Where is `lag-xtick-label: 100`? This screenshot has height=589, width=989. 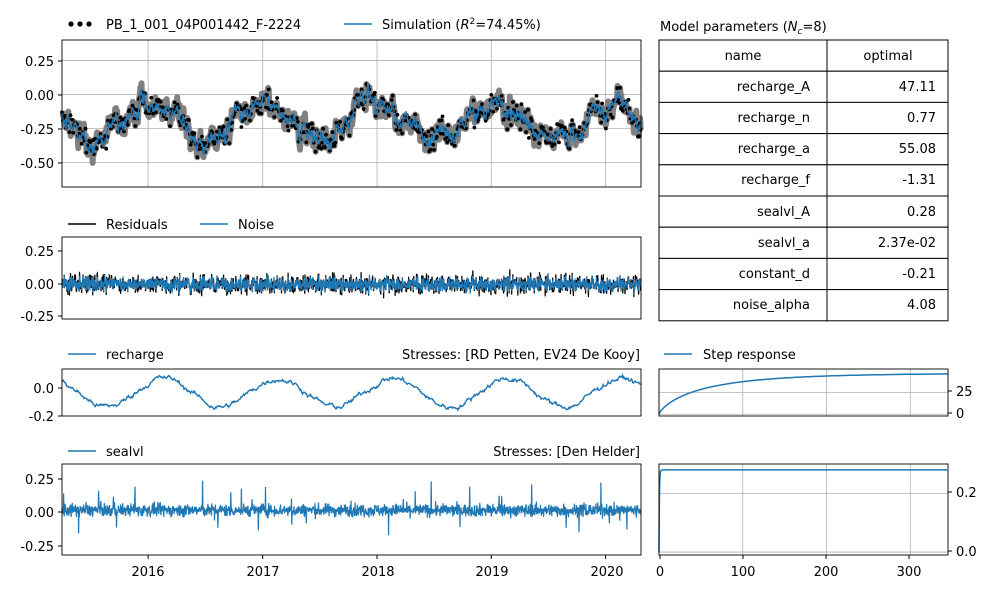
lag-xtick-label: 100 is located at coordinates (743, 572).